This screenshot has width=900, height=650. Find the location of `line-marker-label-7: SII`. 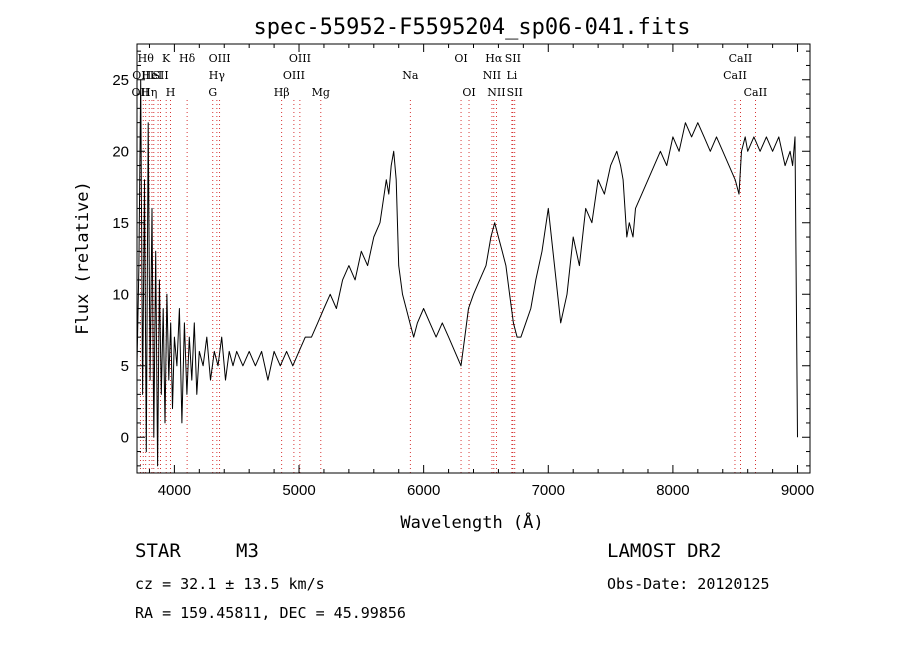

line-marker-label-7: SII is located at coordinates (160, 75).